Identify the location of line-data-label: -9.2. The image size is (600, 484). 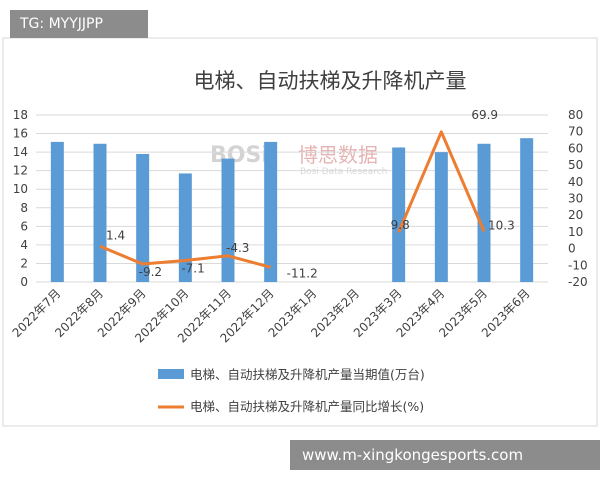
(150, 272).